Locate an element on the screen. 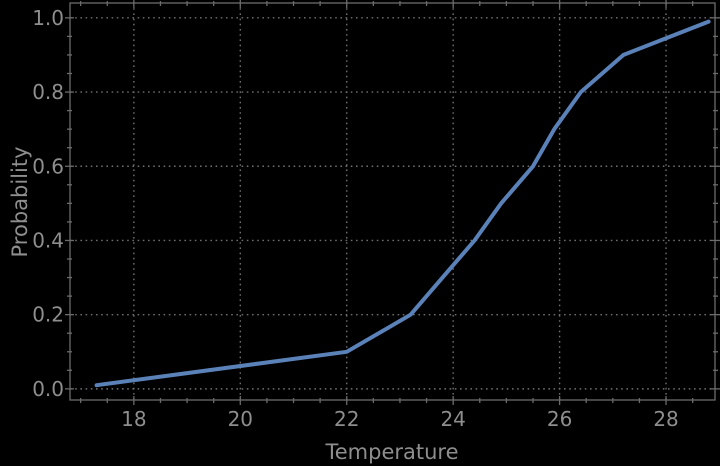 This screenshot has height=466, width=720. y-tick-label: 0.0 is located at coordinates (48, 389).